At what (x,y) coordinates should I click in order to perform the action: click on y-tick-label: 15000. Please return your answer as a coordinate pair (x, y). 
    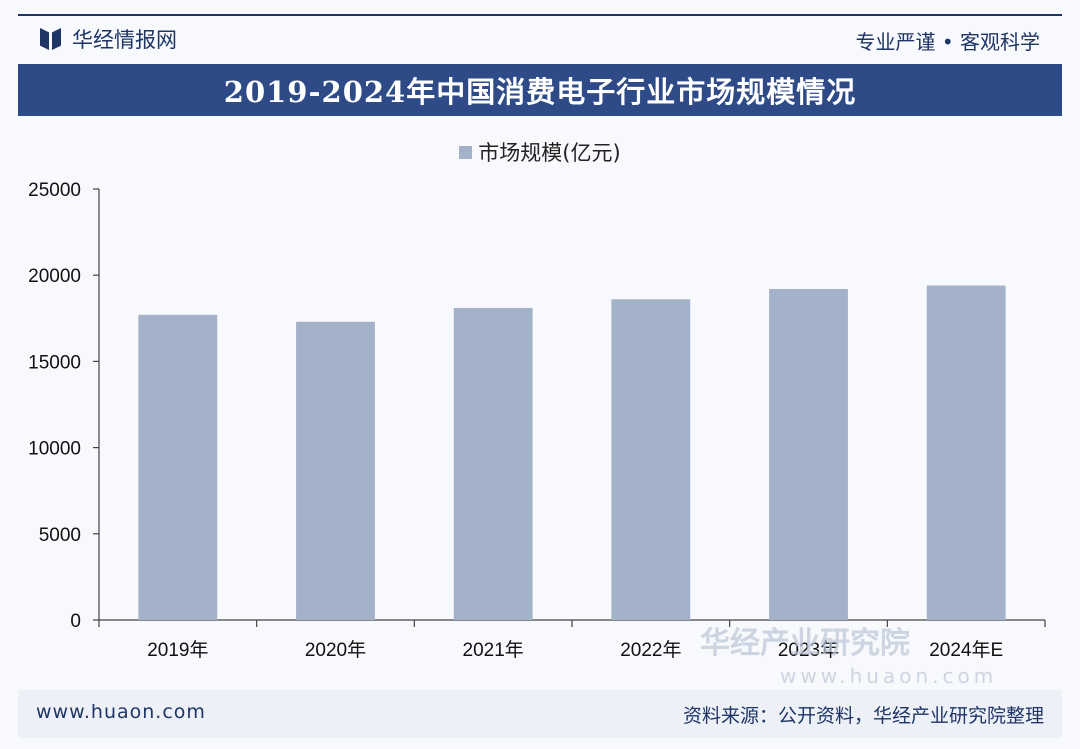
    Looking at the image, I should click on (54, 362).